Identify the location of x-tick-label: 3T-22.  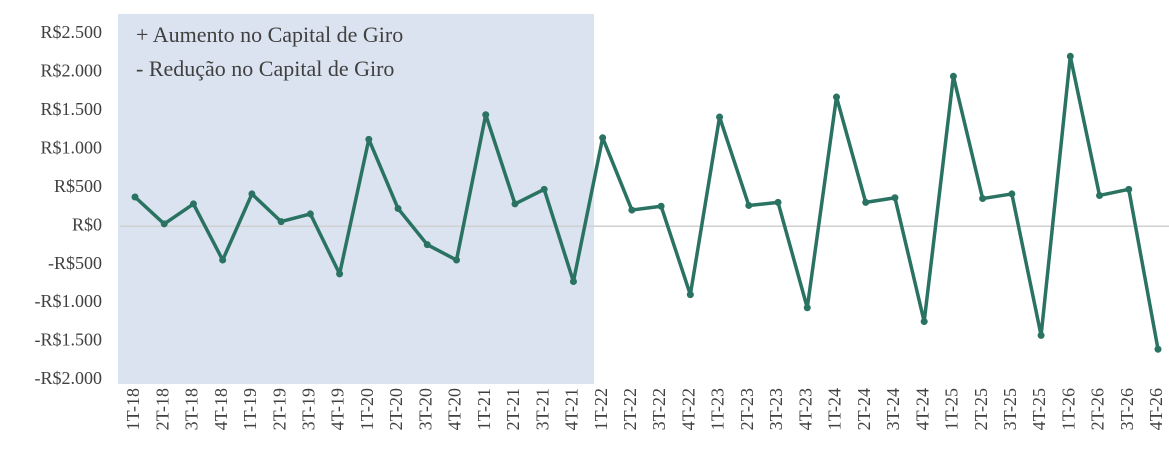
(659, 409).